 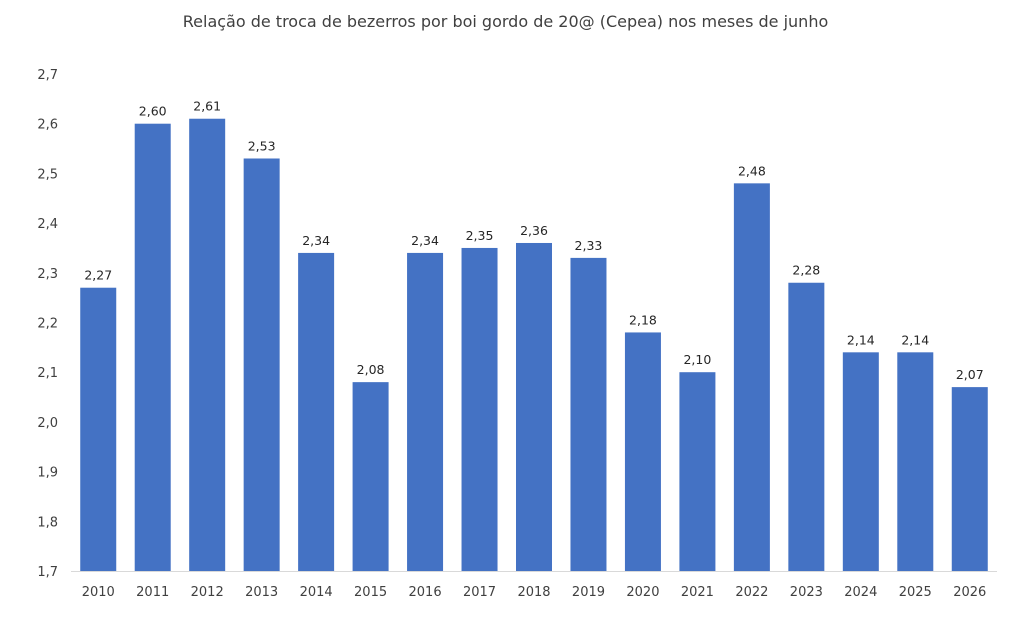 I want to click on data-label-2010: 2,27, so click(x=98, y=275).